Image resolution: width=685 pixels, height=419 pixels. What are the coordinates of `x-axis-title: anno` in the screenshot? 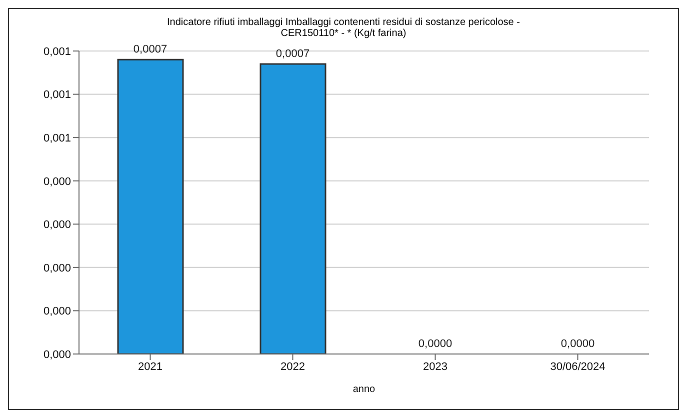 It's located at (364, 389).